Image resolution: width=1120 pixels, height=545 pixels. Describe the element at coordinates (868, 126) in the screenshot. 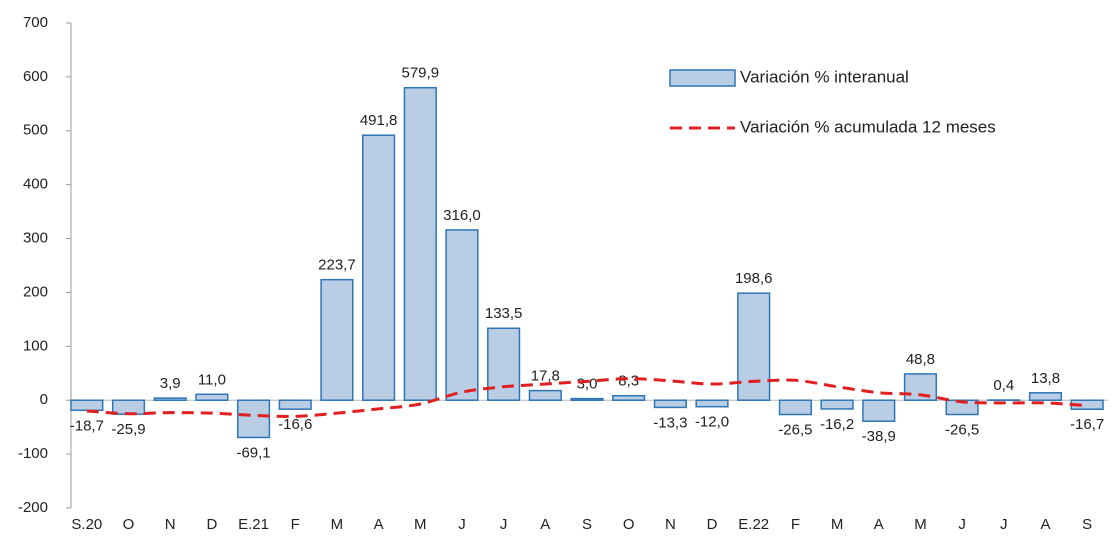

I see `legend-label: Variación % acumulada 12 meses` at that location.